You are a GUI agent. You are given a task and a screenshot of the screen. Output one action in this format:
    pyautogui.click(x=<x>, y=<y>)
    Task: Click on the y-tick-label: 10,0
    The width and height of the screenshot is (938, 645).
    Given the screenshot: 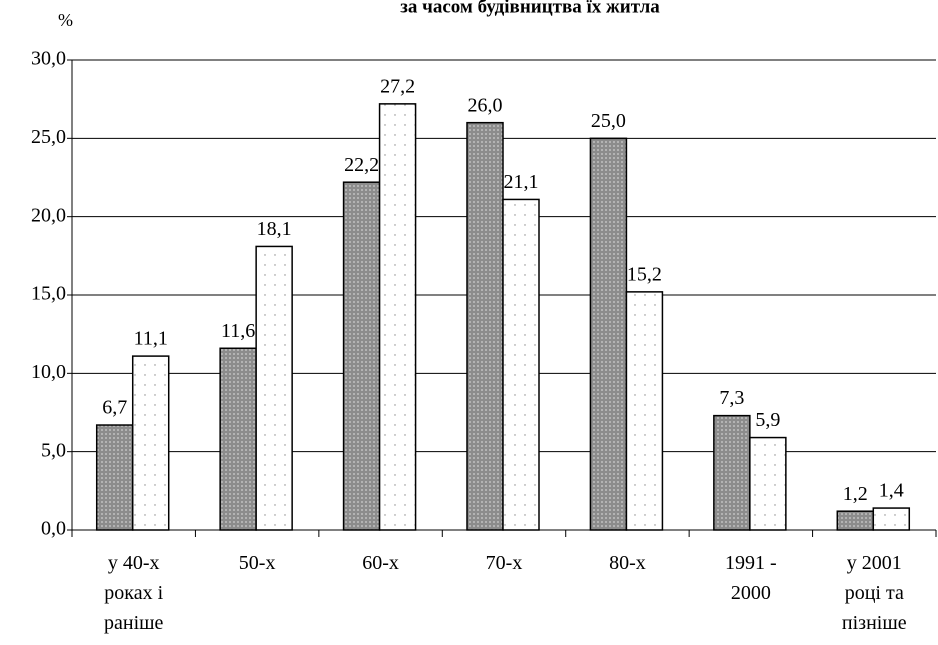 What is the action you would take?
    pyautogui.click(x=48, y=372)
    